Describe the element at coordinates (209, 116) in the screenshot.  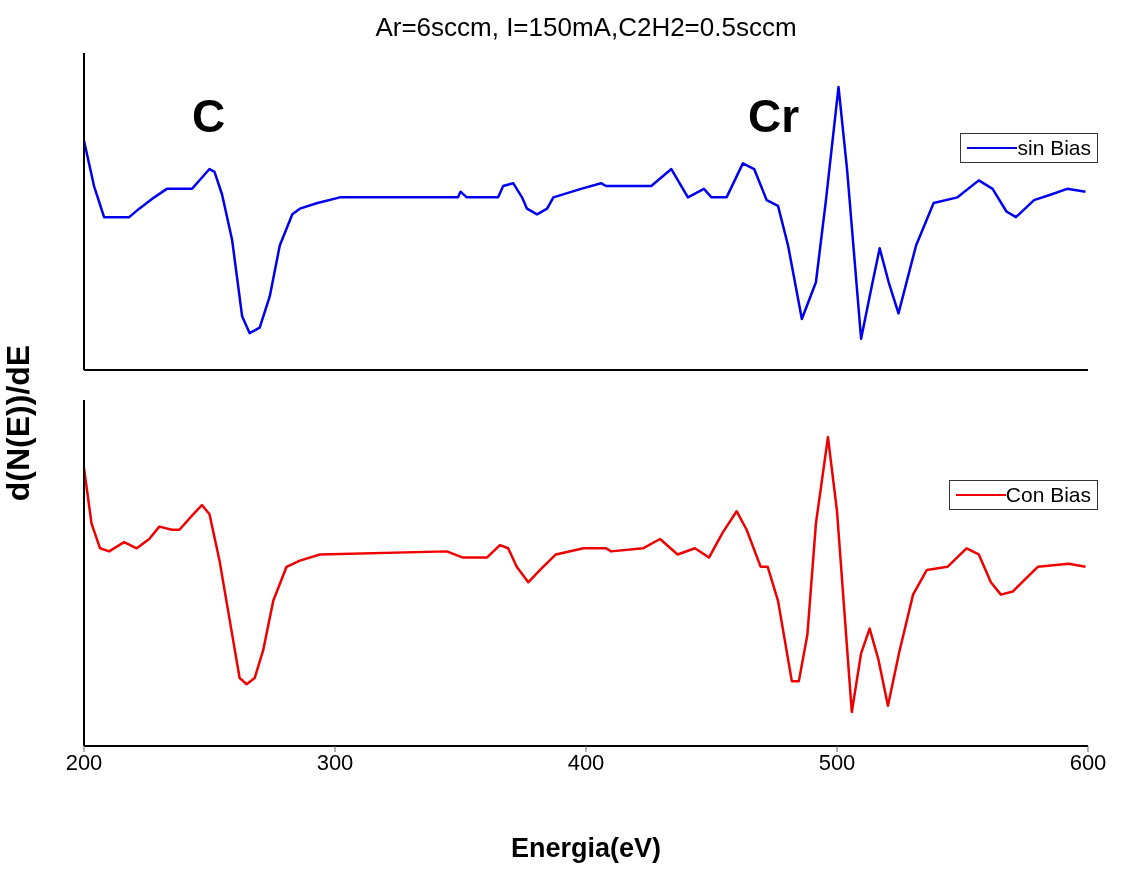
I see `annotation: C` at that location.